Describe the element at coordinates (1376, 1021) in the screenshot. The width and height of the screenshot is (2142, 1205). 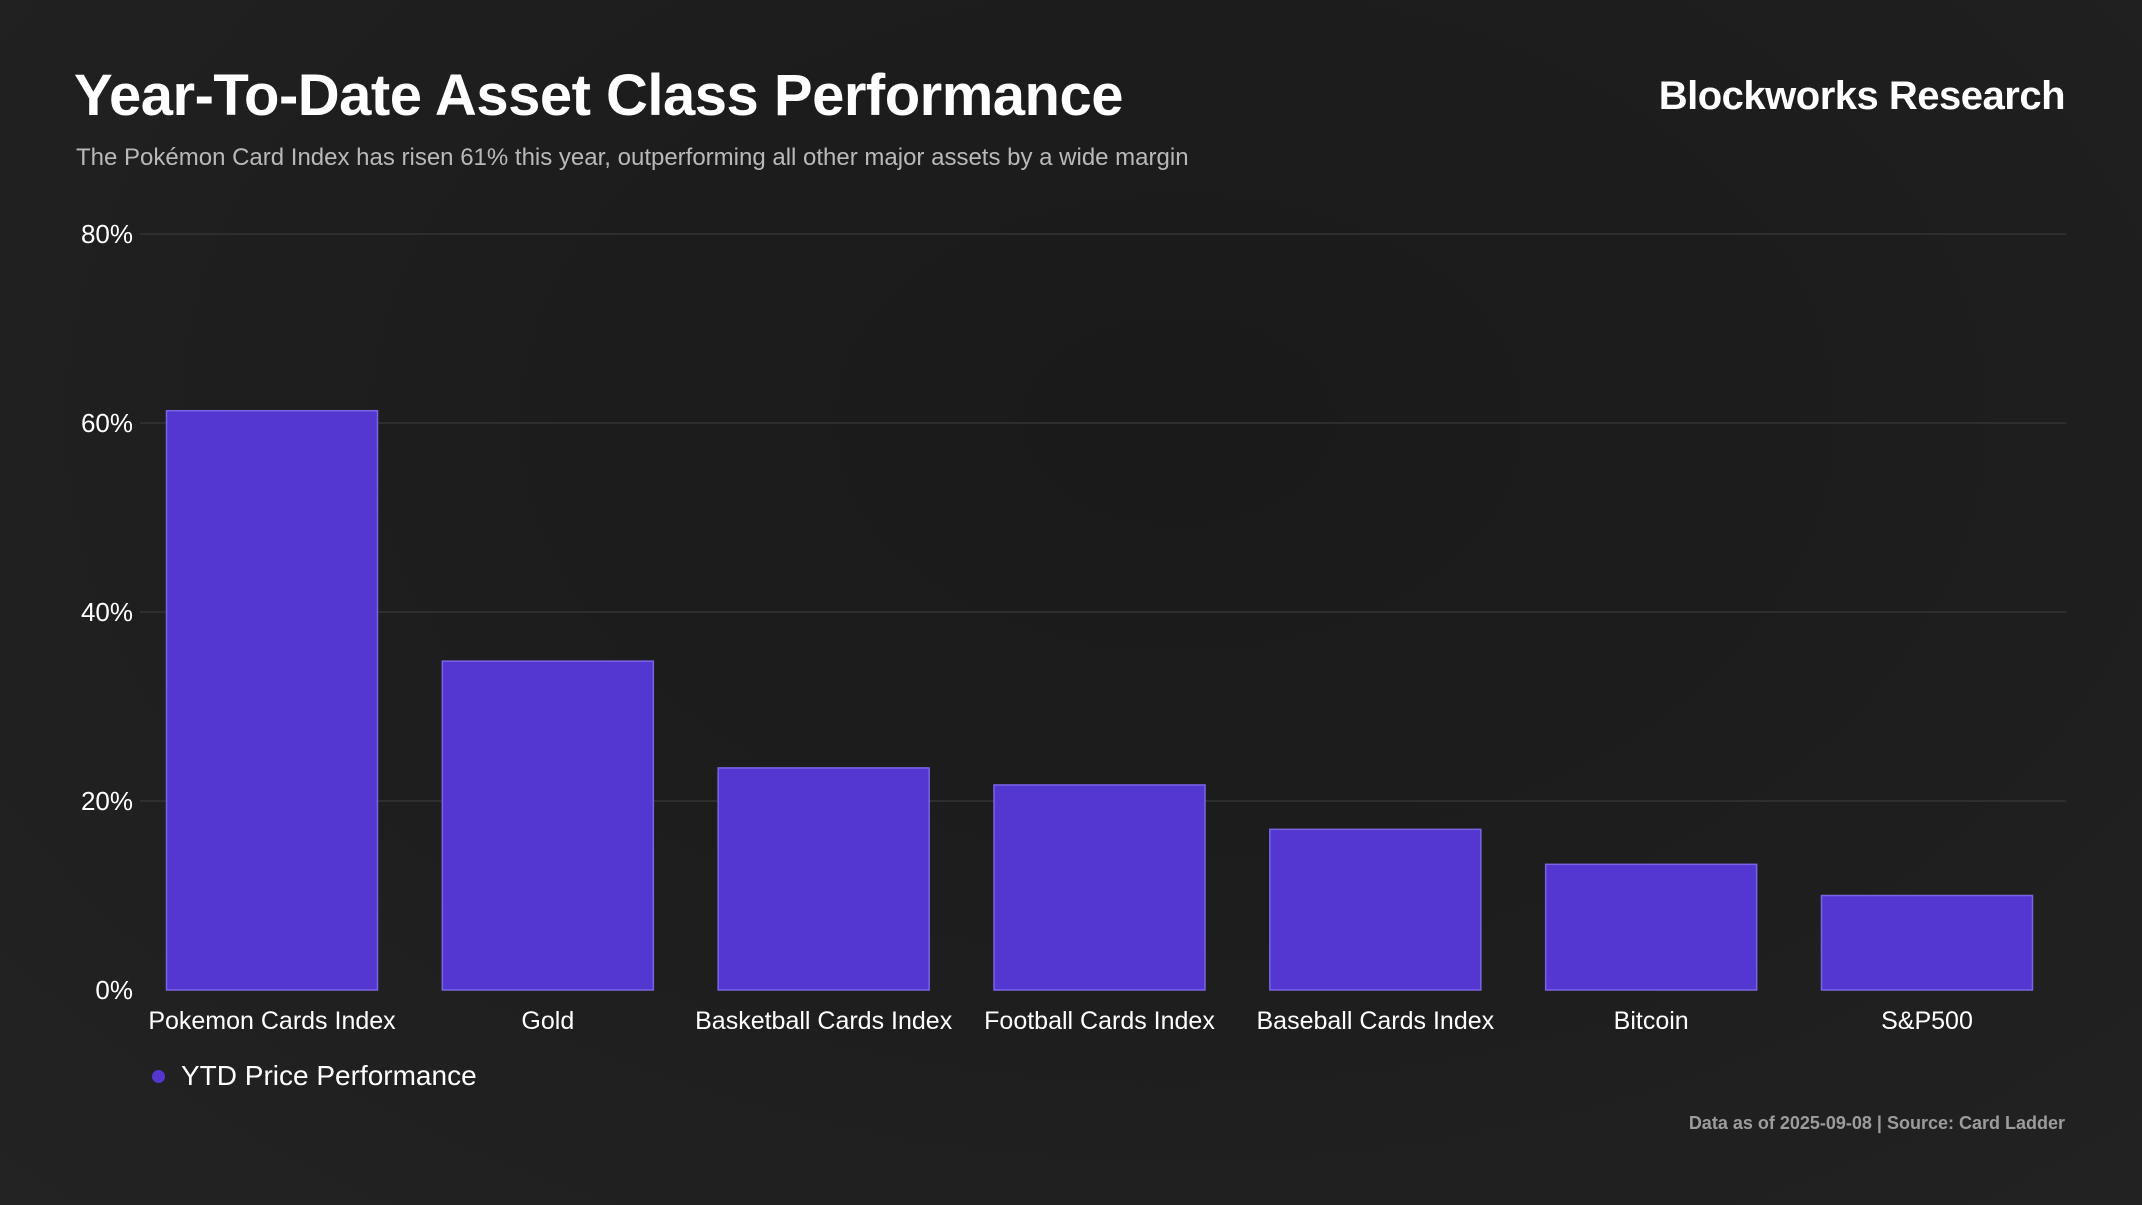
I see `x-tick-label: Baseball Cards Index` at that location.